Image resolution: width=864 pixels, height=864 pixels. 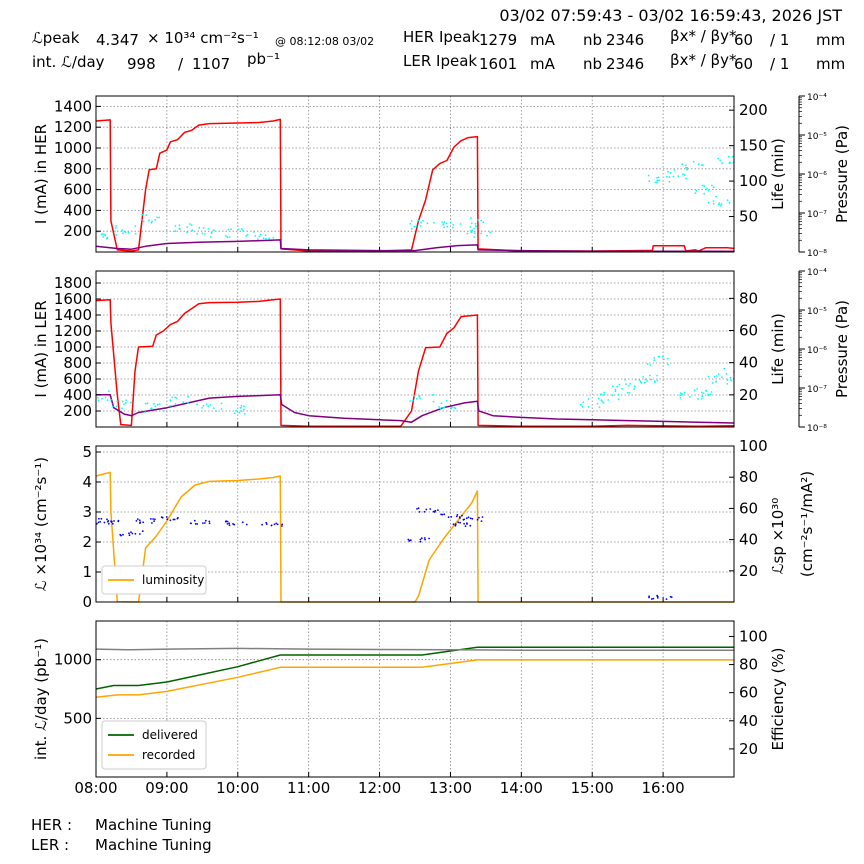 I want to click on her-nb-value: 2346, so click(x=625, y=40).